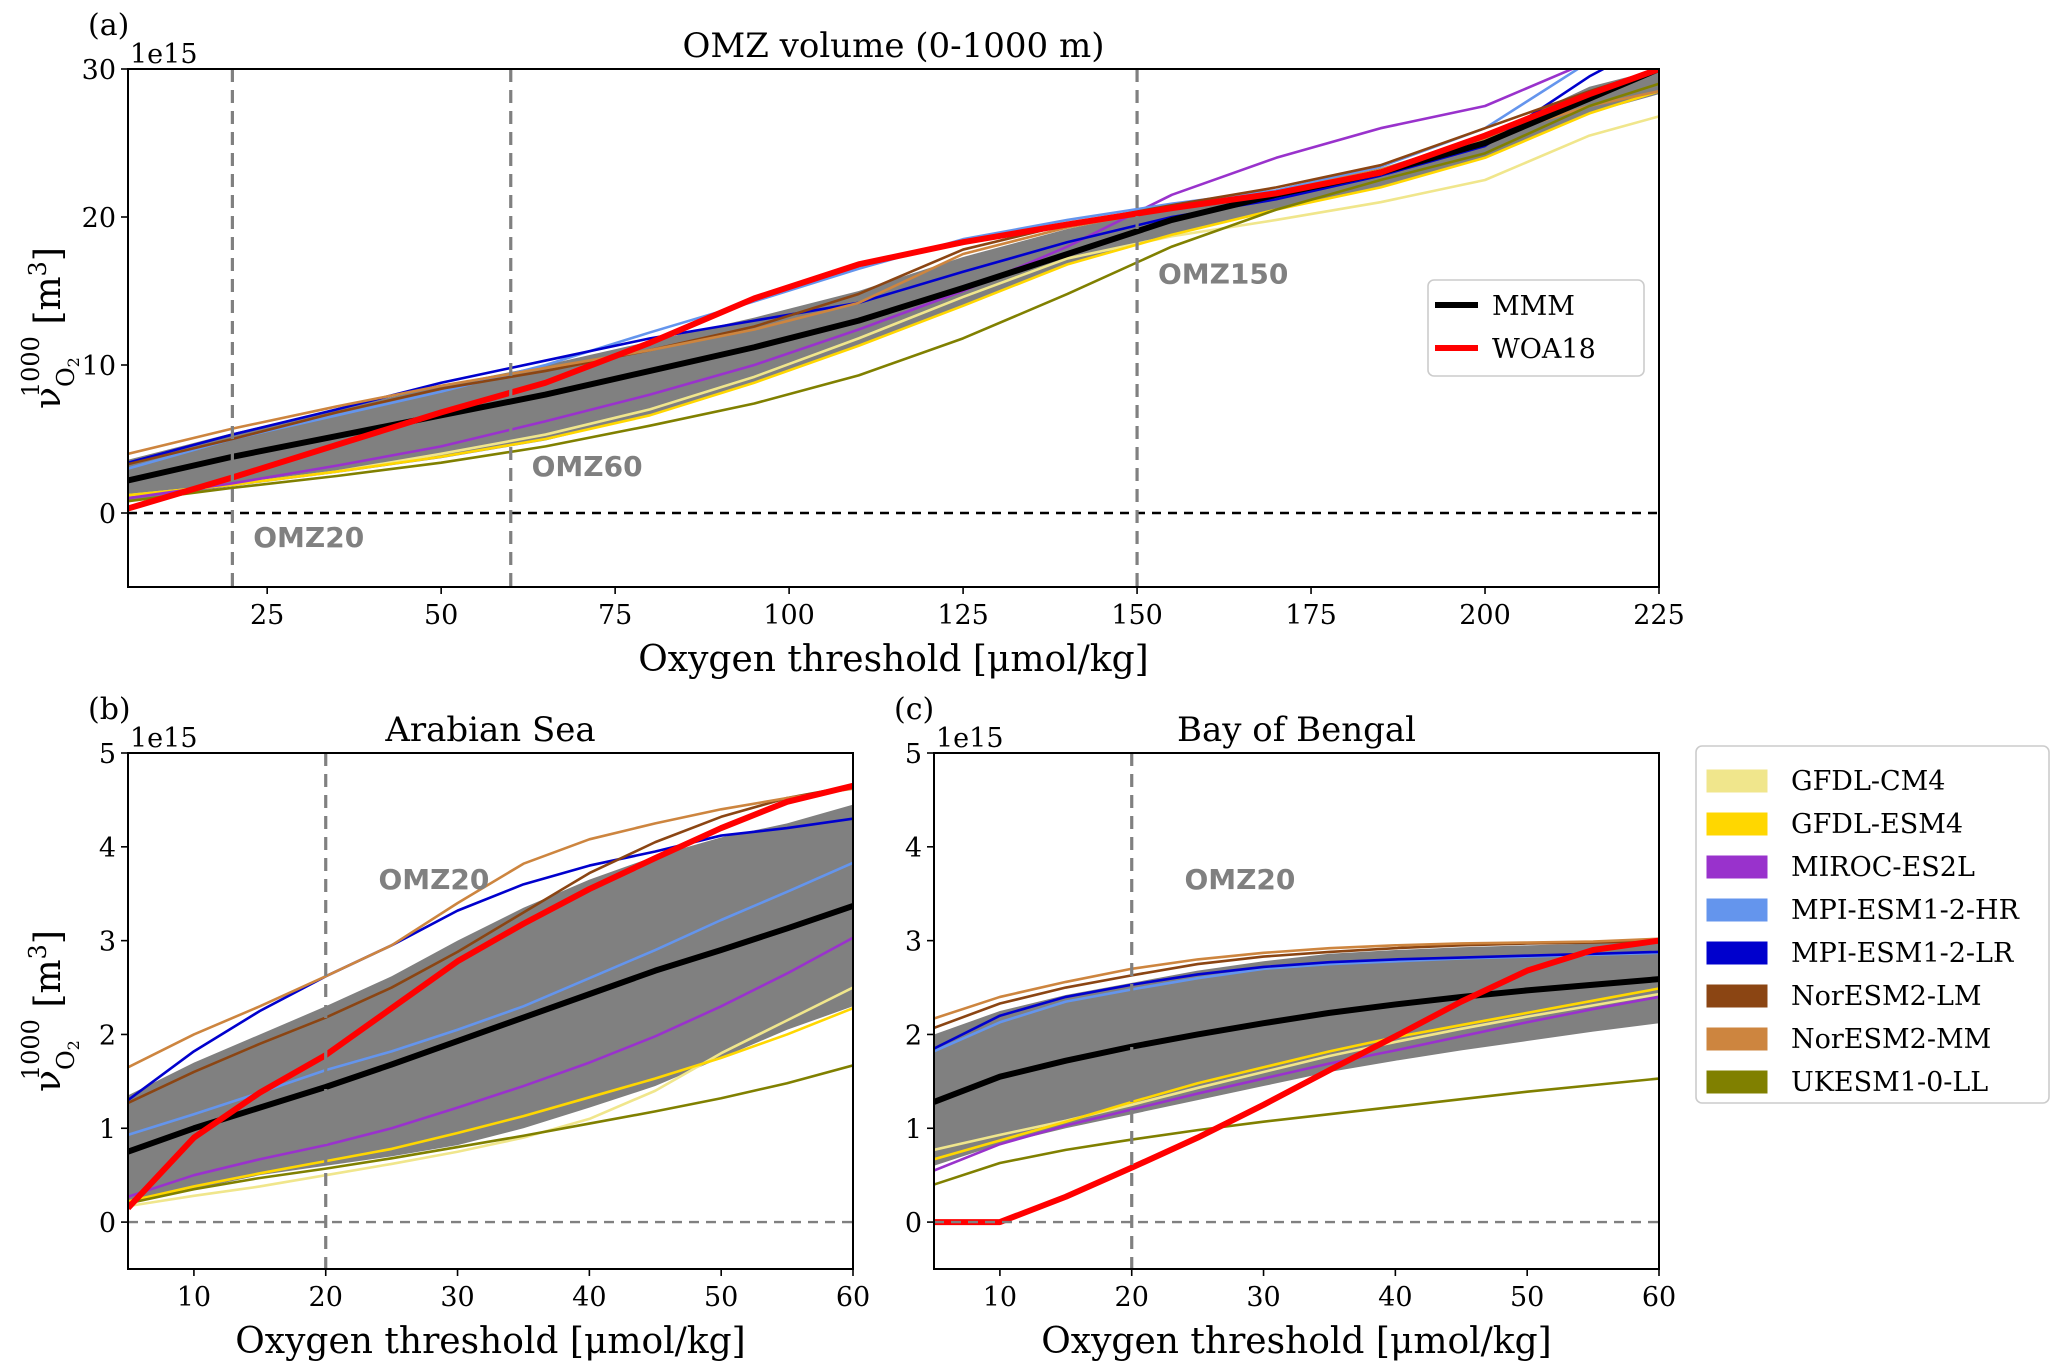 The width and height of the screenshot is (2067, 1371). Describe the element at coordinates (66, 377) in the screenshot. I see `y-label-sub: O` at that location.